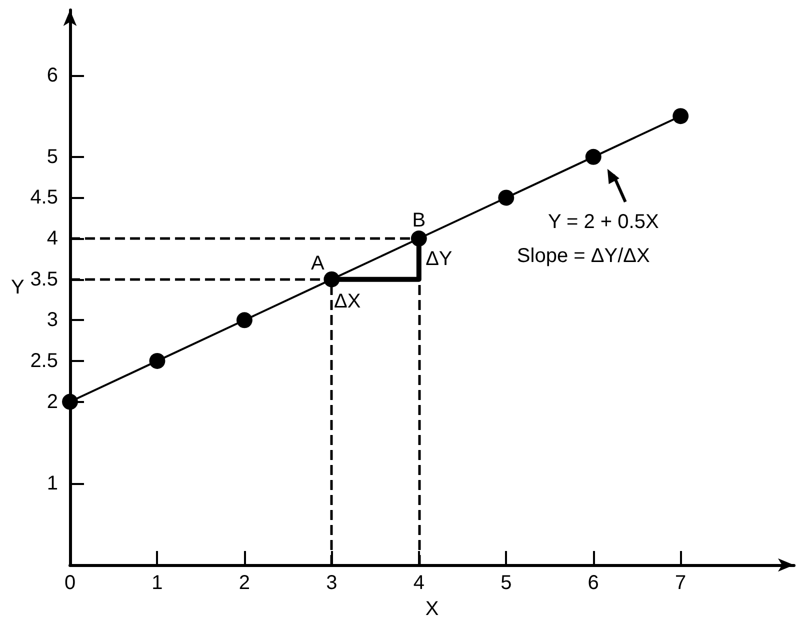 The height and width of the screenshot is (624, 800). Describe the element at coordinates (17, 287) in the screenshot. I see `y-axis-title: Y` at that location.